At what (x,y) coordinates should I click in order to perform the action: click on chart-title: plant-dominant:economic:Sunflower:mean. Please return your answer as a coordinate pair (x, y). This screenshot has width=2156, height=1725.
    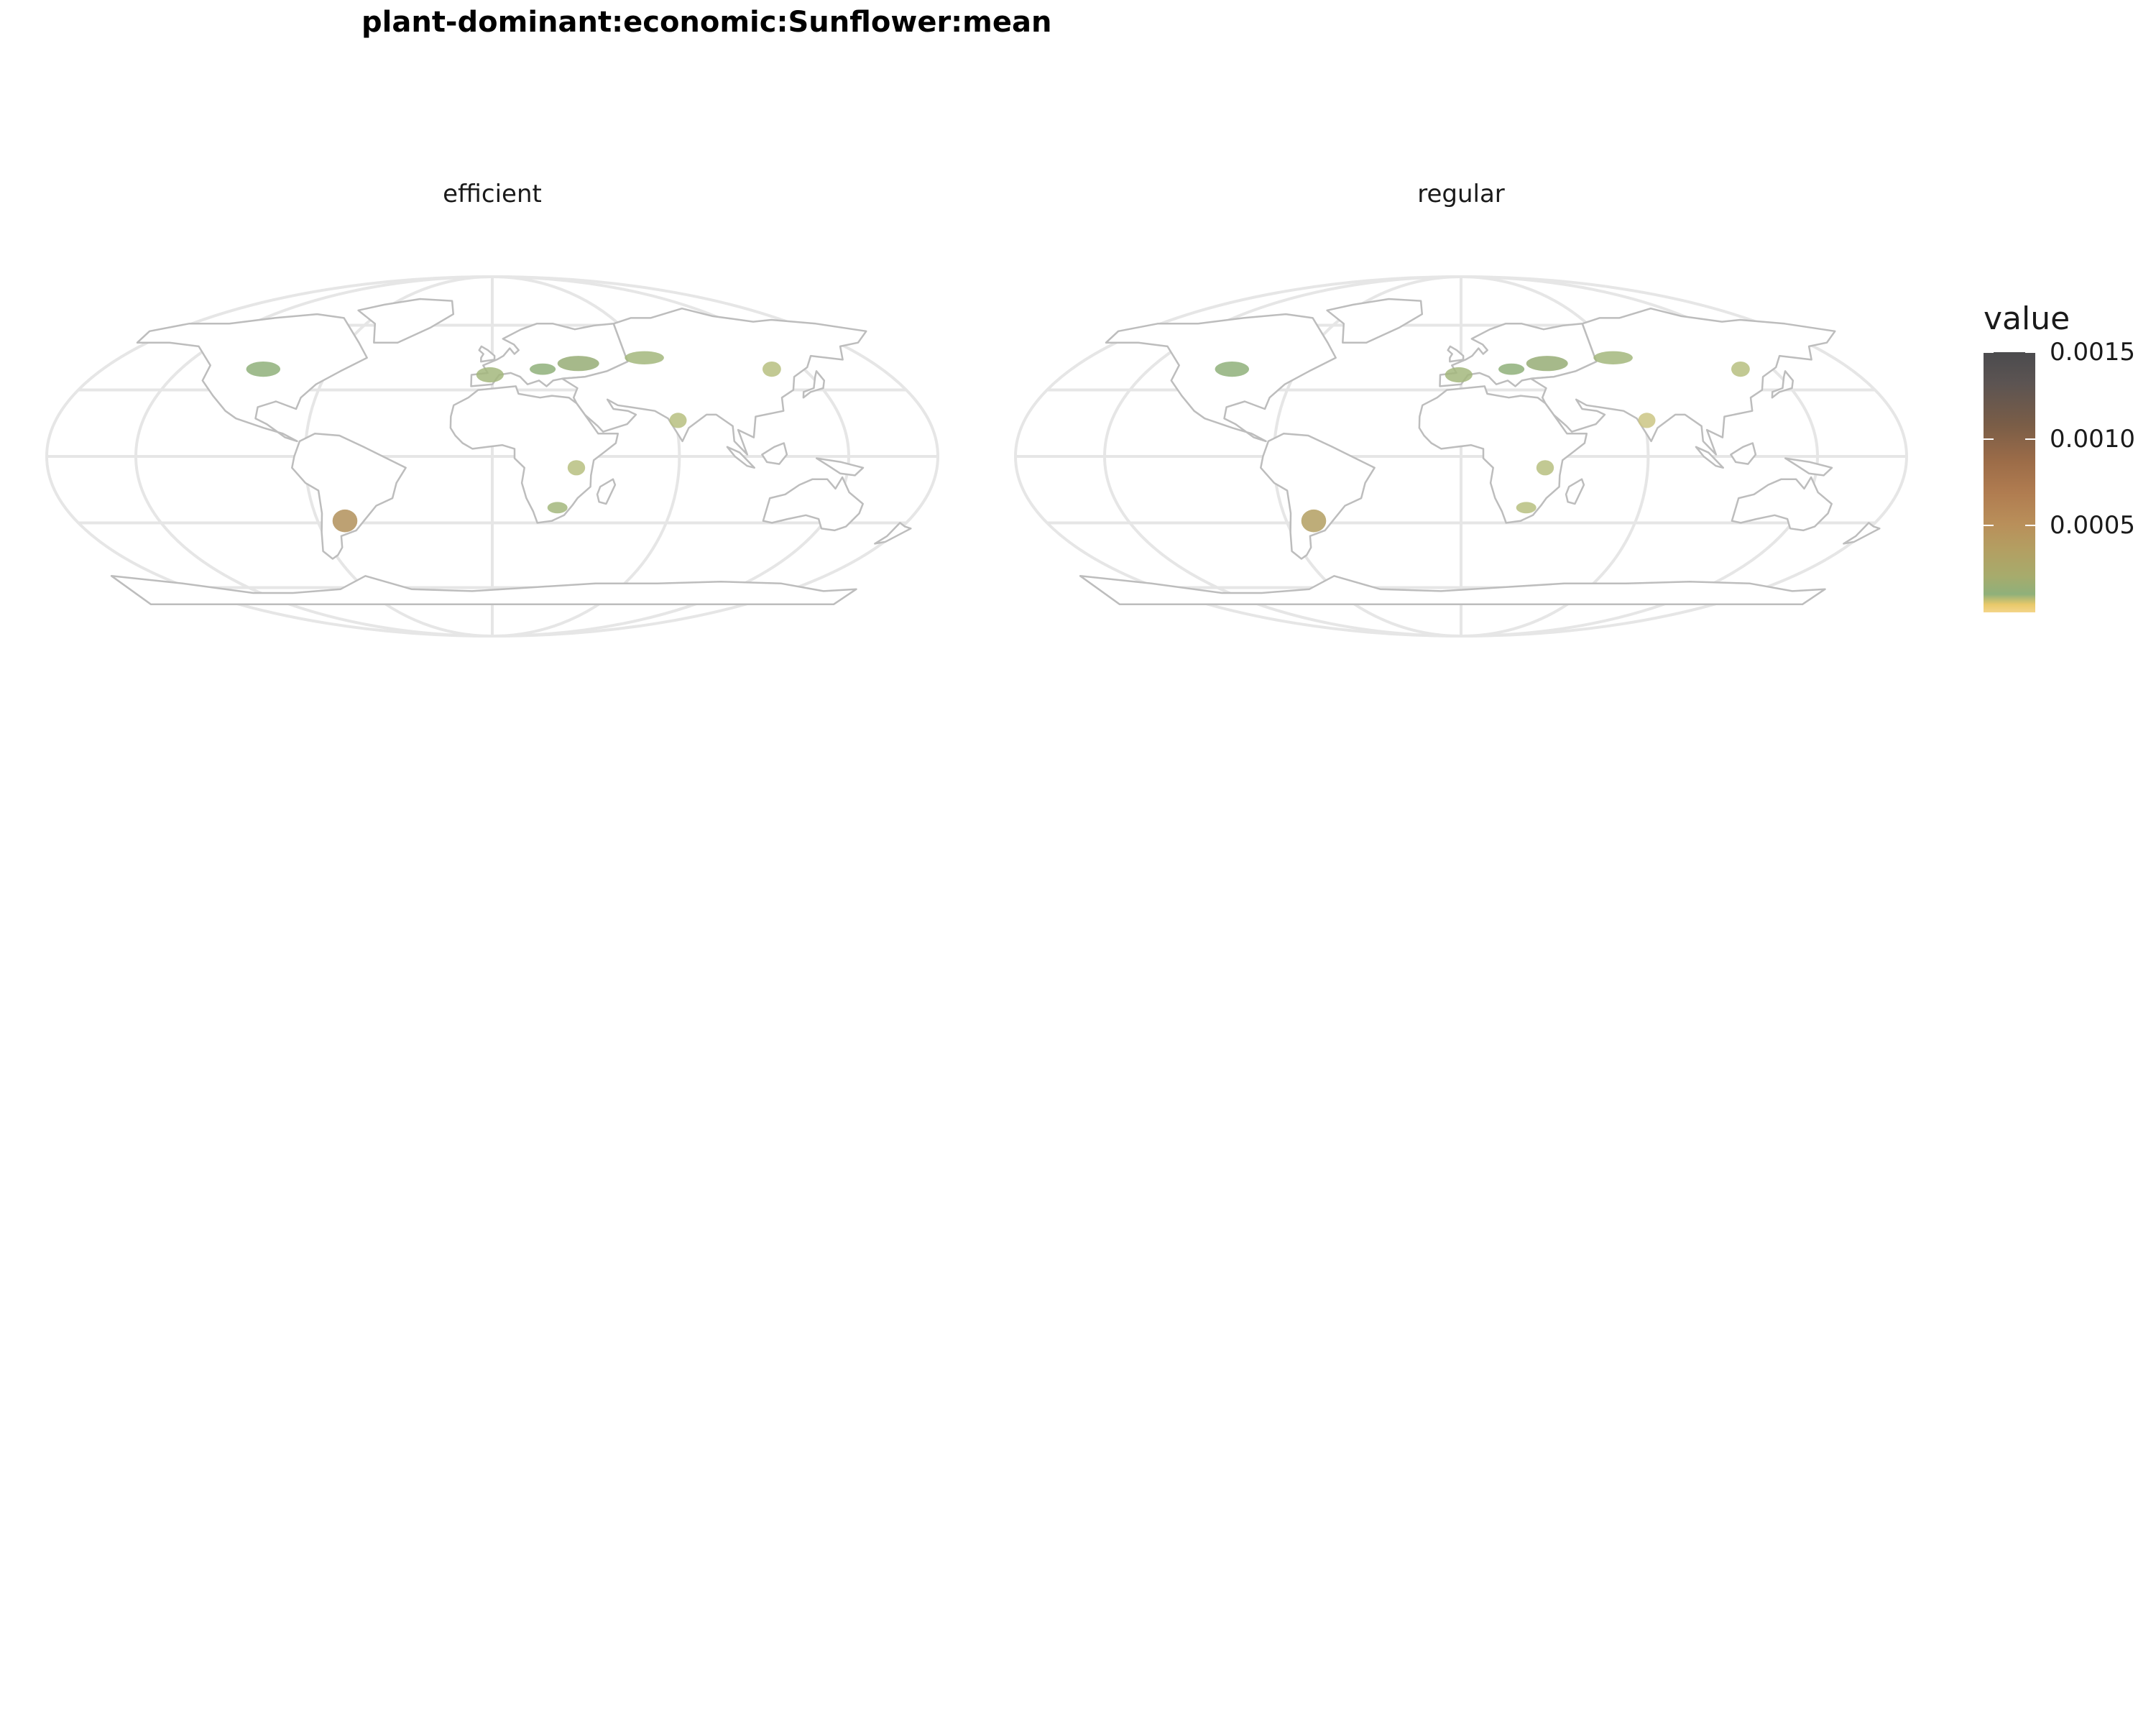
    Looking at the image, I should click on (706, 22).